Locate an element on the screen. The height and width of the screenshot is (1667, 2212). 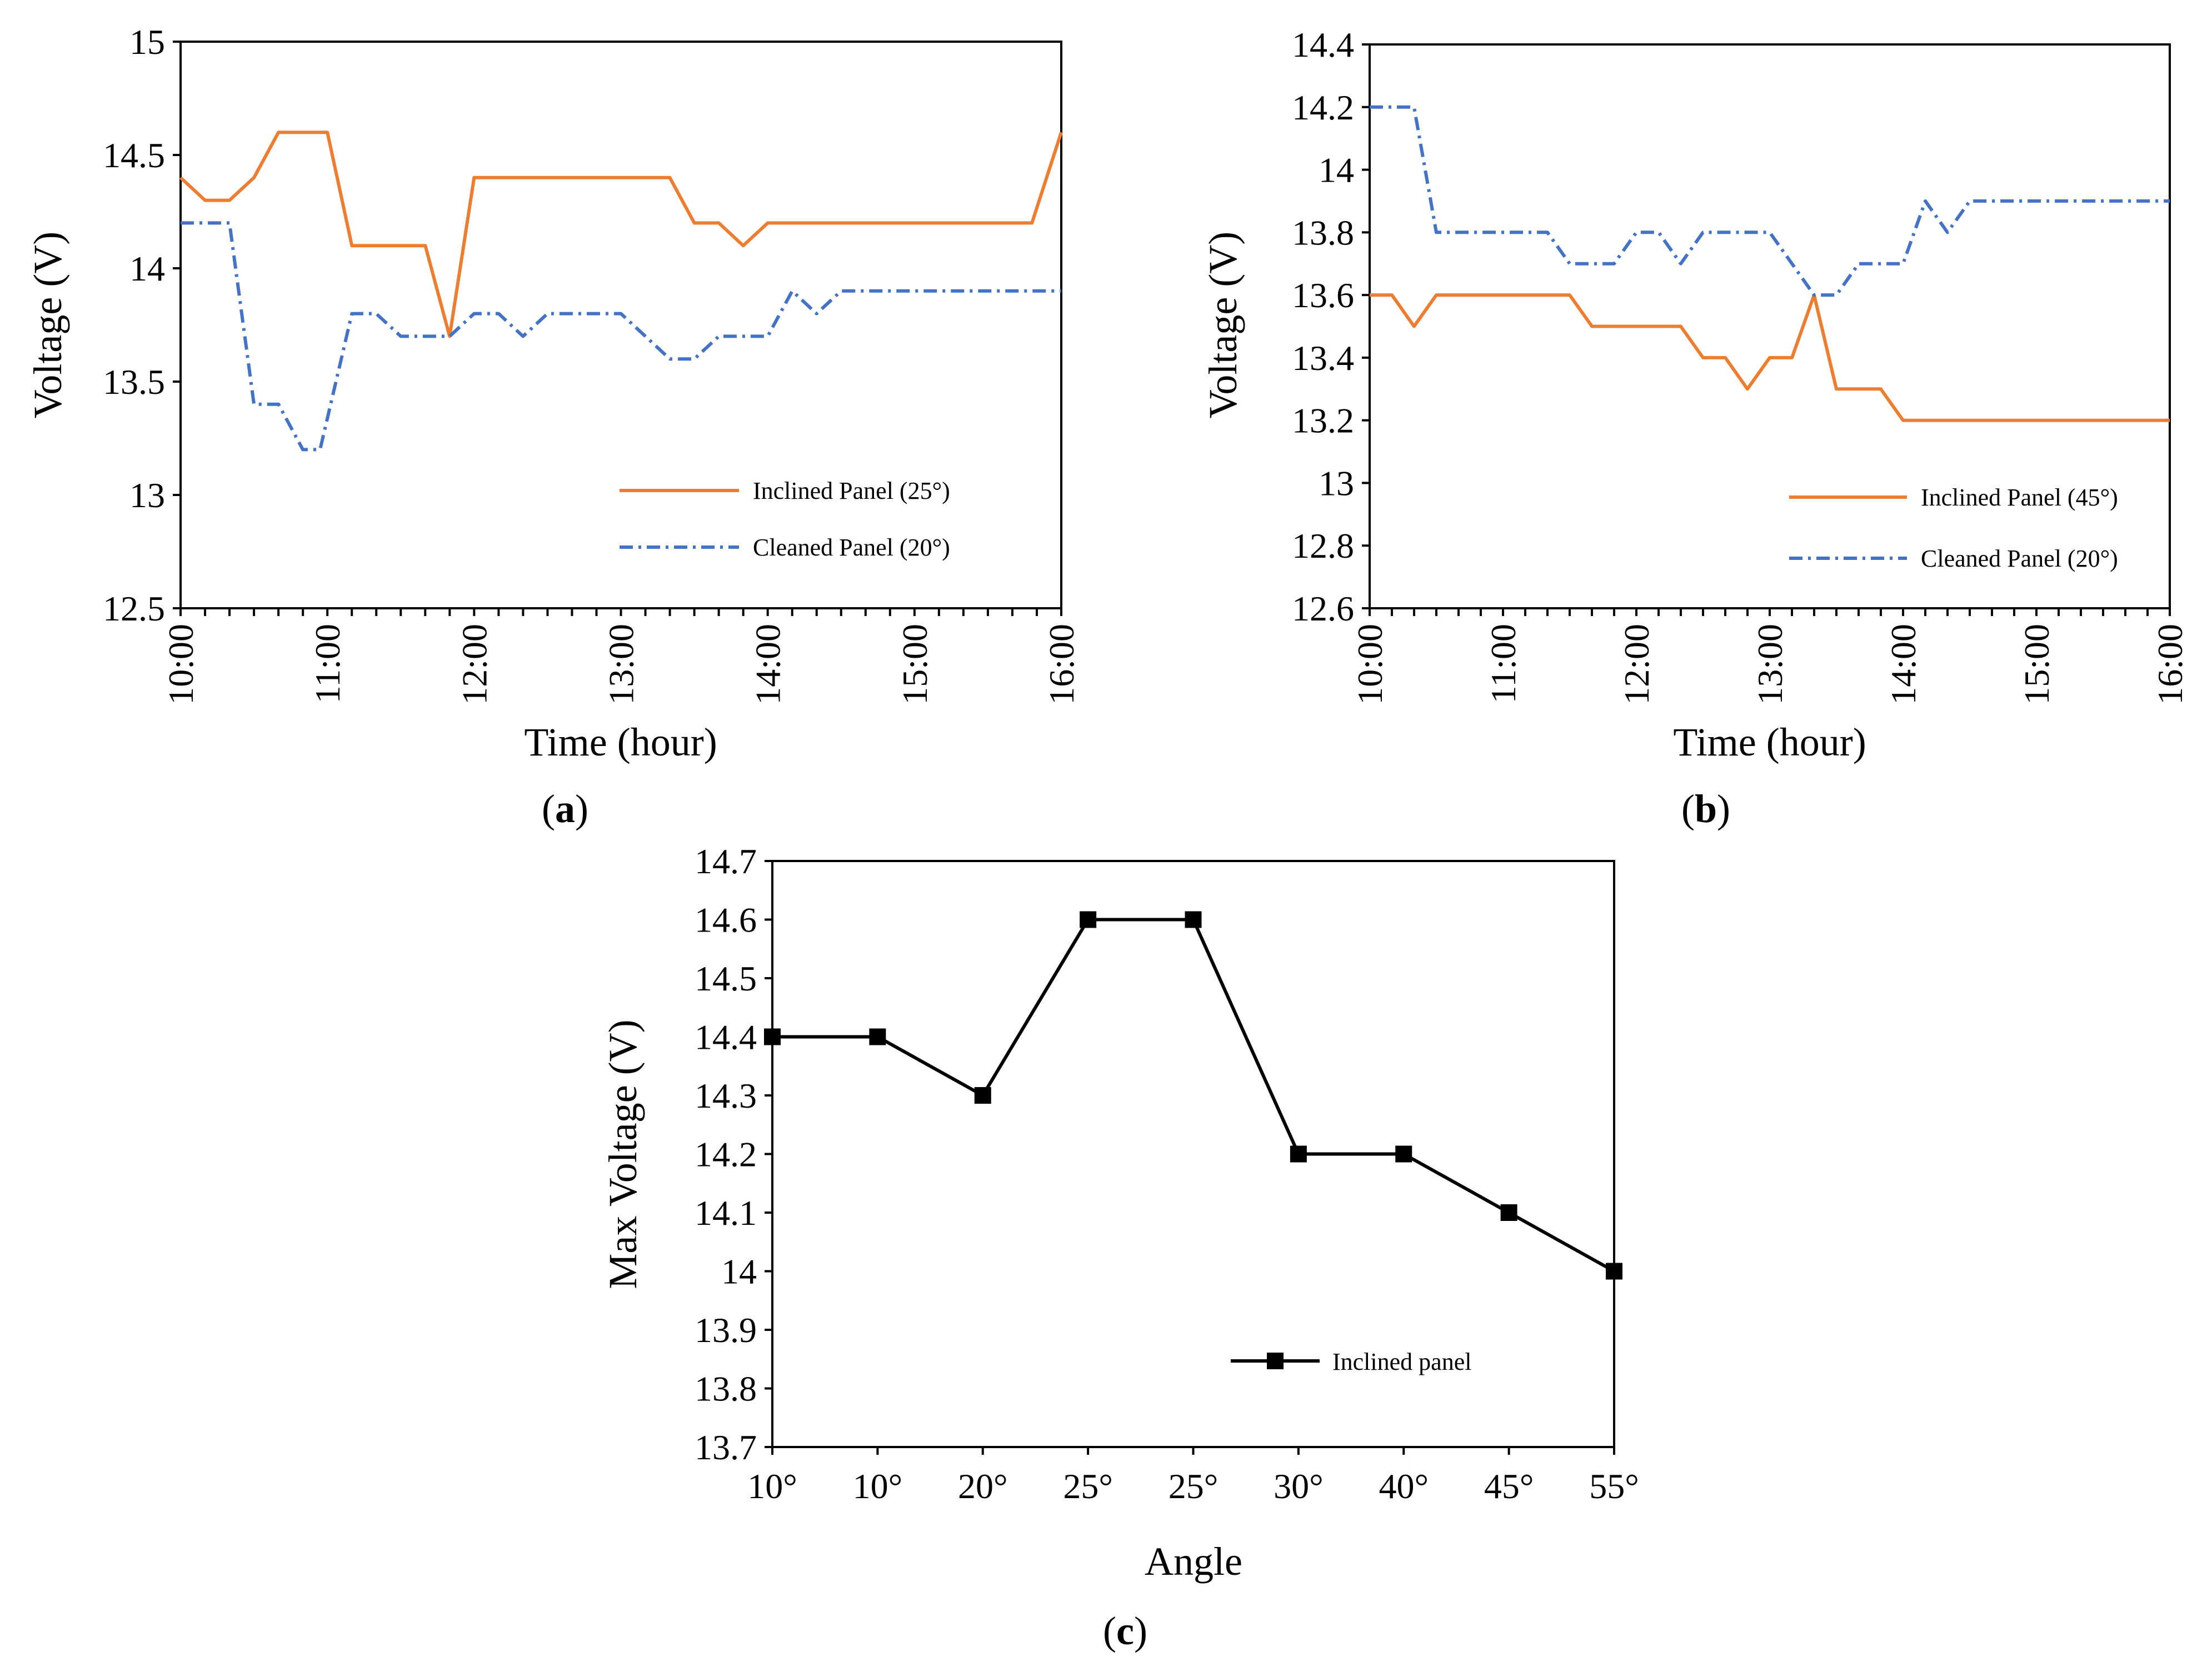
chart-c-y-axis-title: Max Voltage (V) is located at coordinates (623, 1154).